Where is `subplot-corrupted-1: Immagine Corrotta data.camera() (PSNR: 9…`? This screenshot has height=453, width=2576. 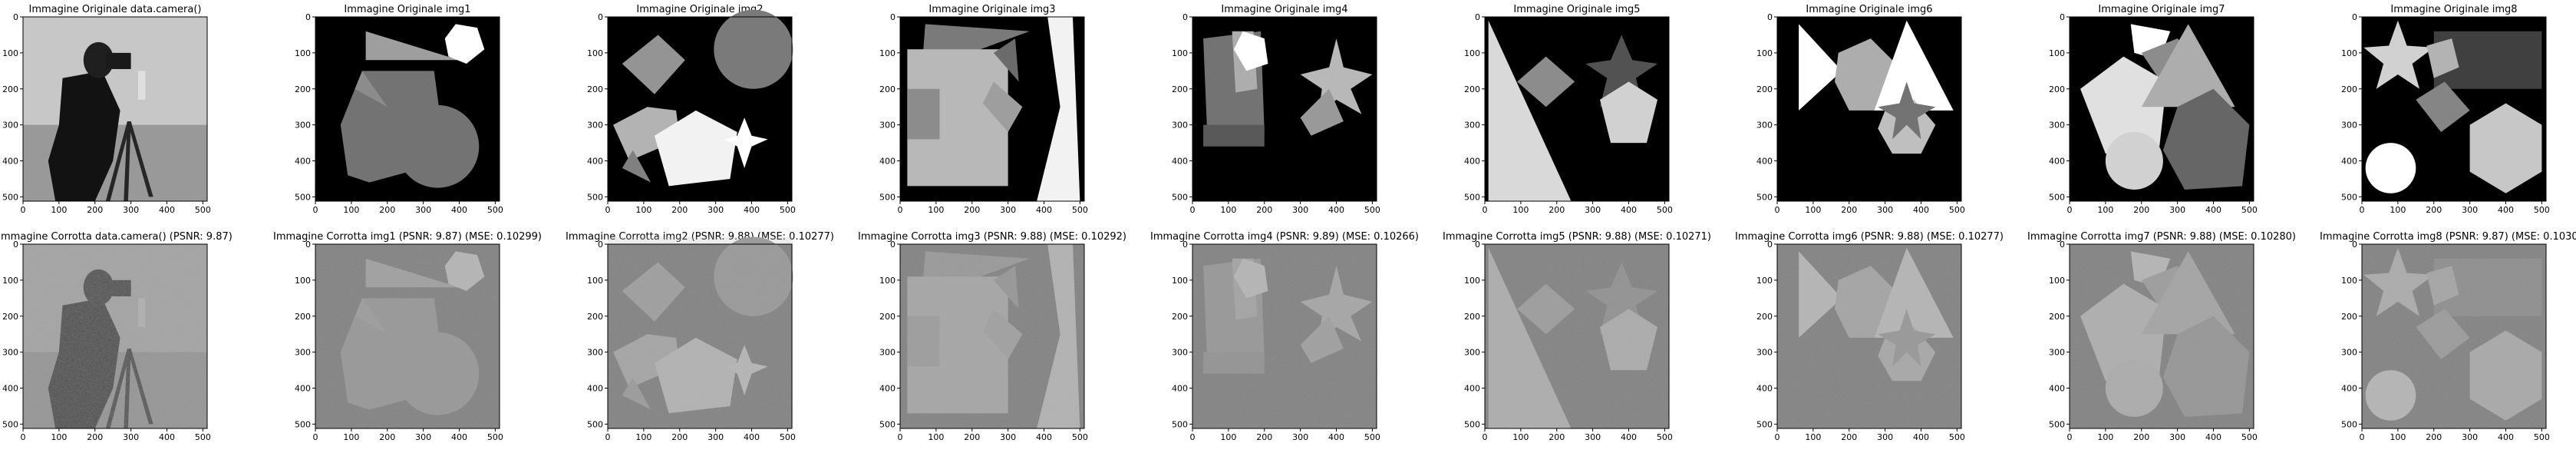 subplot-corrupted-1: Immagine Corrotta data.camera() (PSNR: 9… is located at coordinates (116, 336).